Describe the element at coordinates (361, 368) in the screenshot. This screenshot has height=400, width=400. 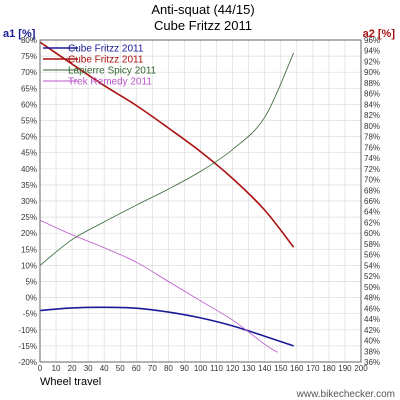
I see `x-tick-label: 200` at that location.